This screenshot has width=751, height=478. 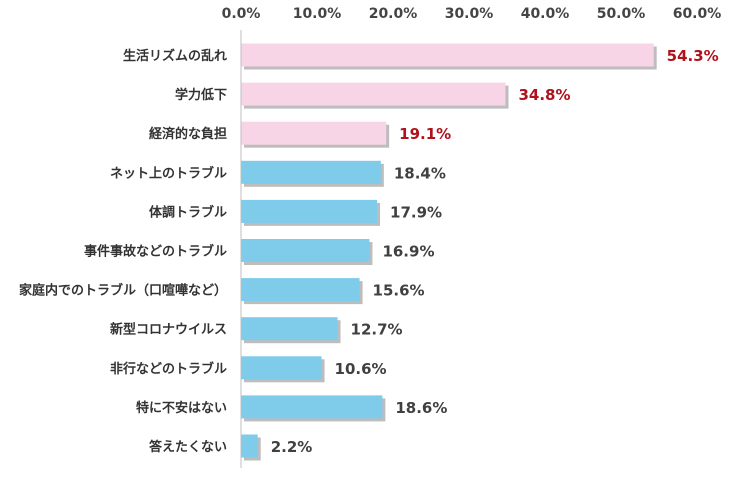 What do you see at coordinates (545, 14) in the screenshot?
I see `x-tick-label: 40.0%` at bounding box center [545, 14].